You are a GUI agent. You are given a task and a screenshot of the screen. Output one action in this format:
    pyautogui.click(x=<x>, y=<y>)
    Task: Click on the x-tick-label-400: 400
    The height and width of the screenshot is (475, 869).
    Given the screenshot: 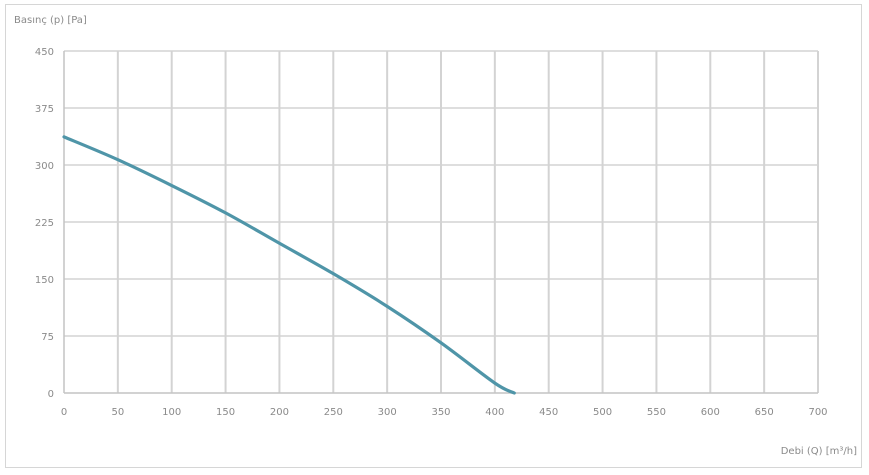 What is the action you would take?
    pyautogui.click(x=494, y=412)
    